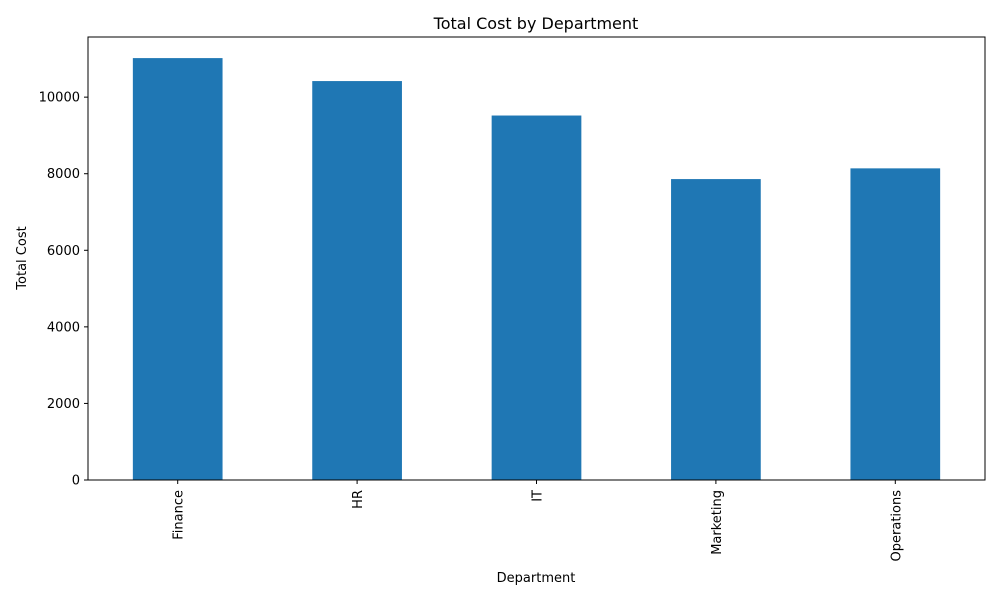 This screenshot has height=600, width=1000. I want to click on y-tick-label: 2000, so click(63, 404).